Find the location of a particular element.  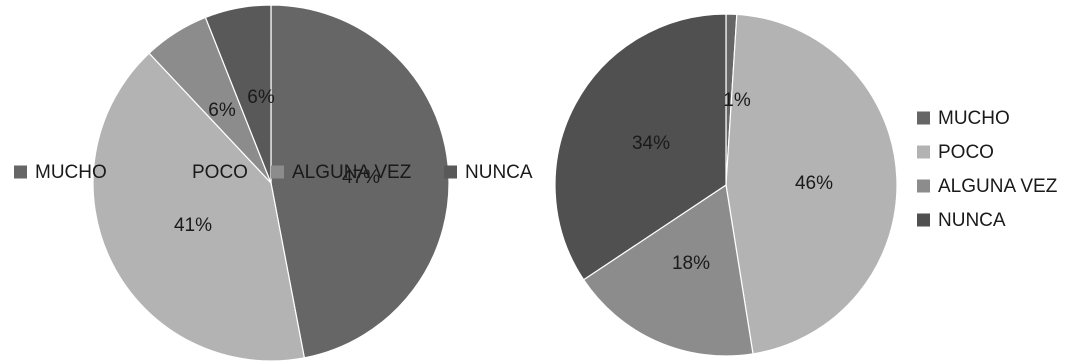

slice-label-mucho: 1% is located at coordinates (737, 100).